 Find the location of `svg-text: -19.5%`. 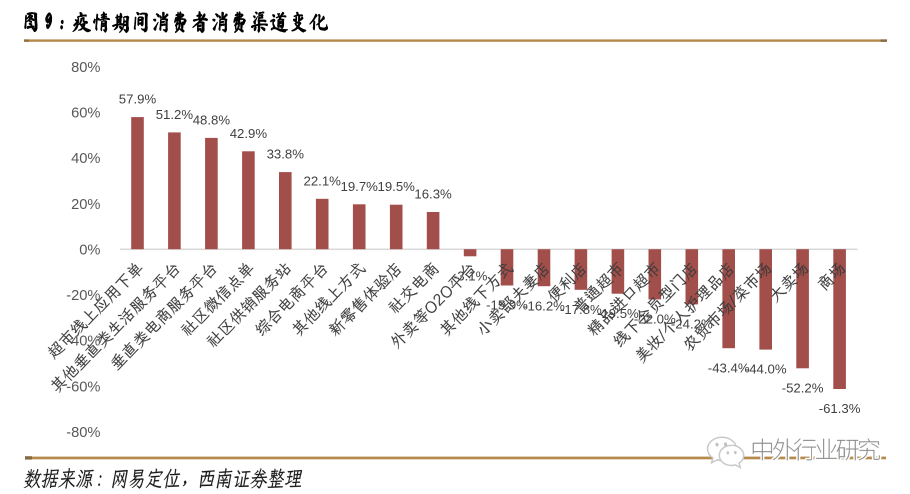

svg-text: -19.5% is located at coordinates (618, 313).